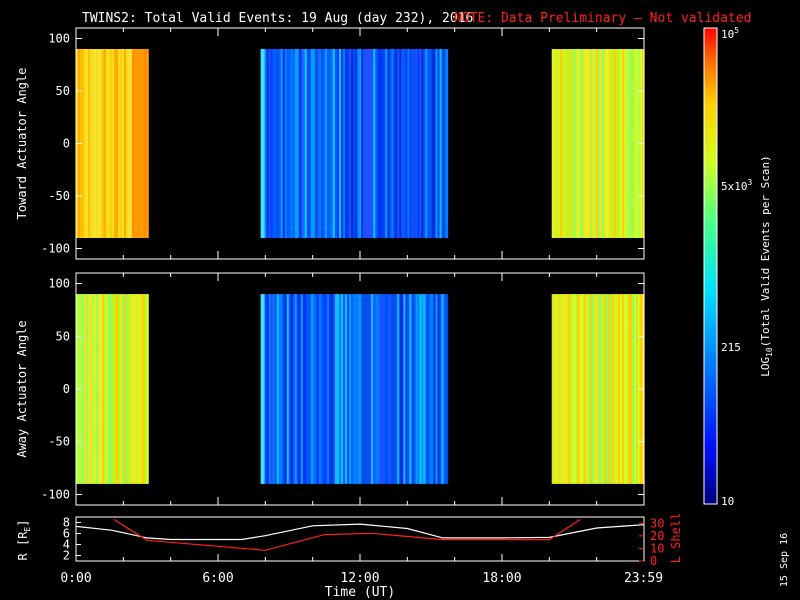 This screenshot has height=600, width=800. Describe the element at coordinates (66, 534) in the screenshot. I see `r-tick-label: 6` at that location.